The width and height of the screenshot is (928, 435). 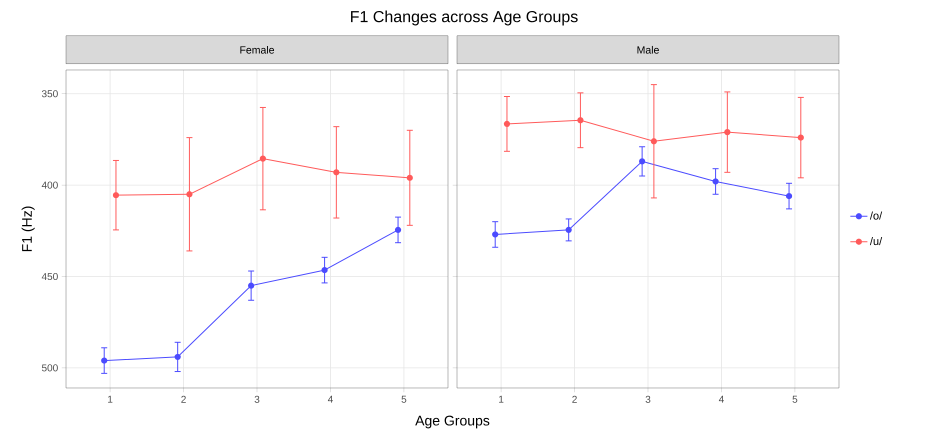 I want to click on legend-label: /u/, so click(x=876, y=241).